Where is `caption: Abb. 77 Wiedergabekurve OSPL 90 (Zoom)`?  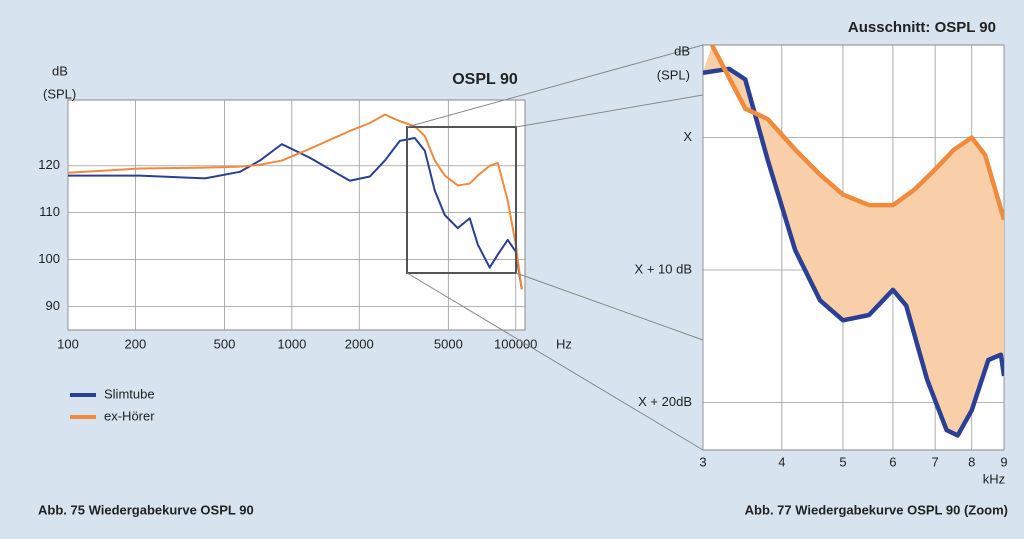
caption: Abb. 77 Wiedergabekurve OSPL 90 (Zoom) is located at coordinates (876, 509).